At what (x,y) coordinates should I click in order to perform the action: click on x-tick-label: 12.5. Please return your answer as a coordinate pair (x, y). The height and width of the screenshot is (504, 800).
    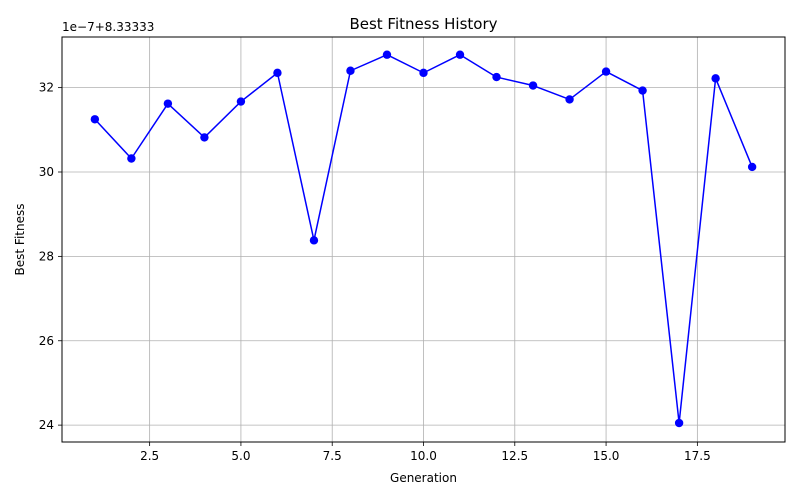
    Looking at the image, I should click on (514, 456).